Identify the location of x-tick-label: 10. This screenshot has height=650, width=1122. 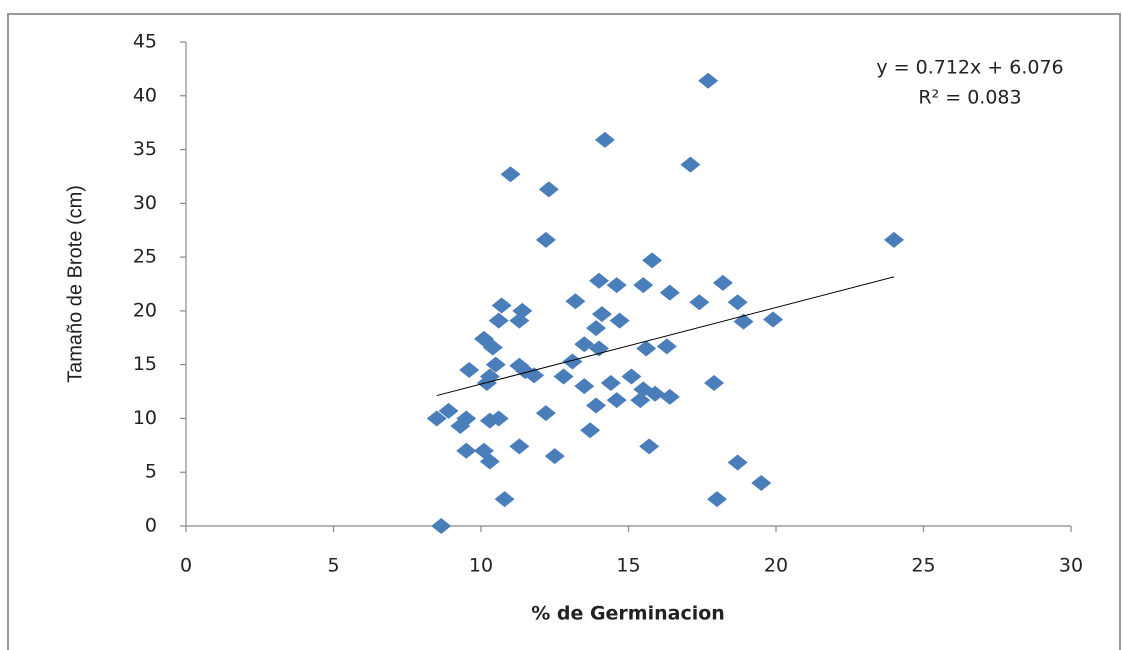
(481, 566).